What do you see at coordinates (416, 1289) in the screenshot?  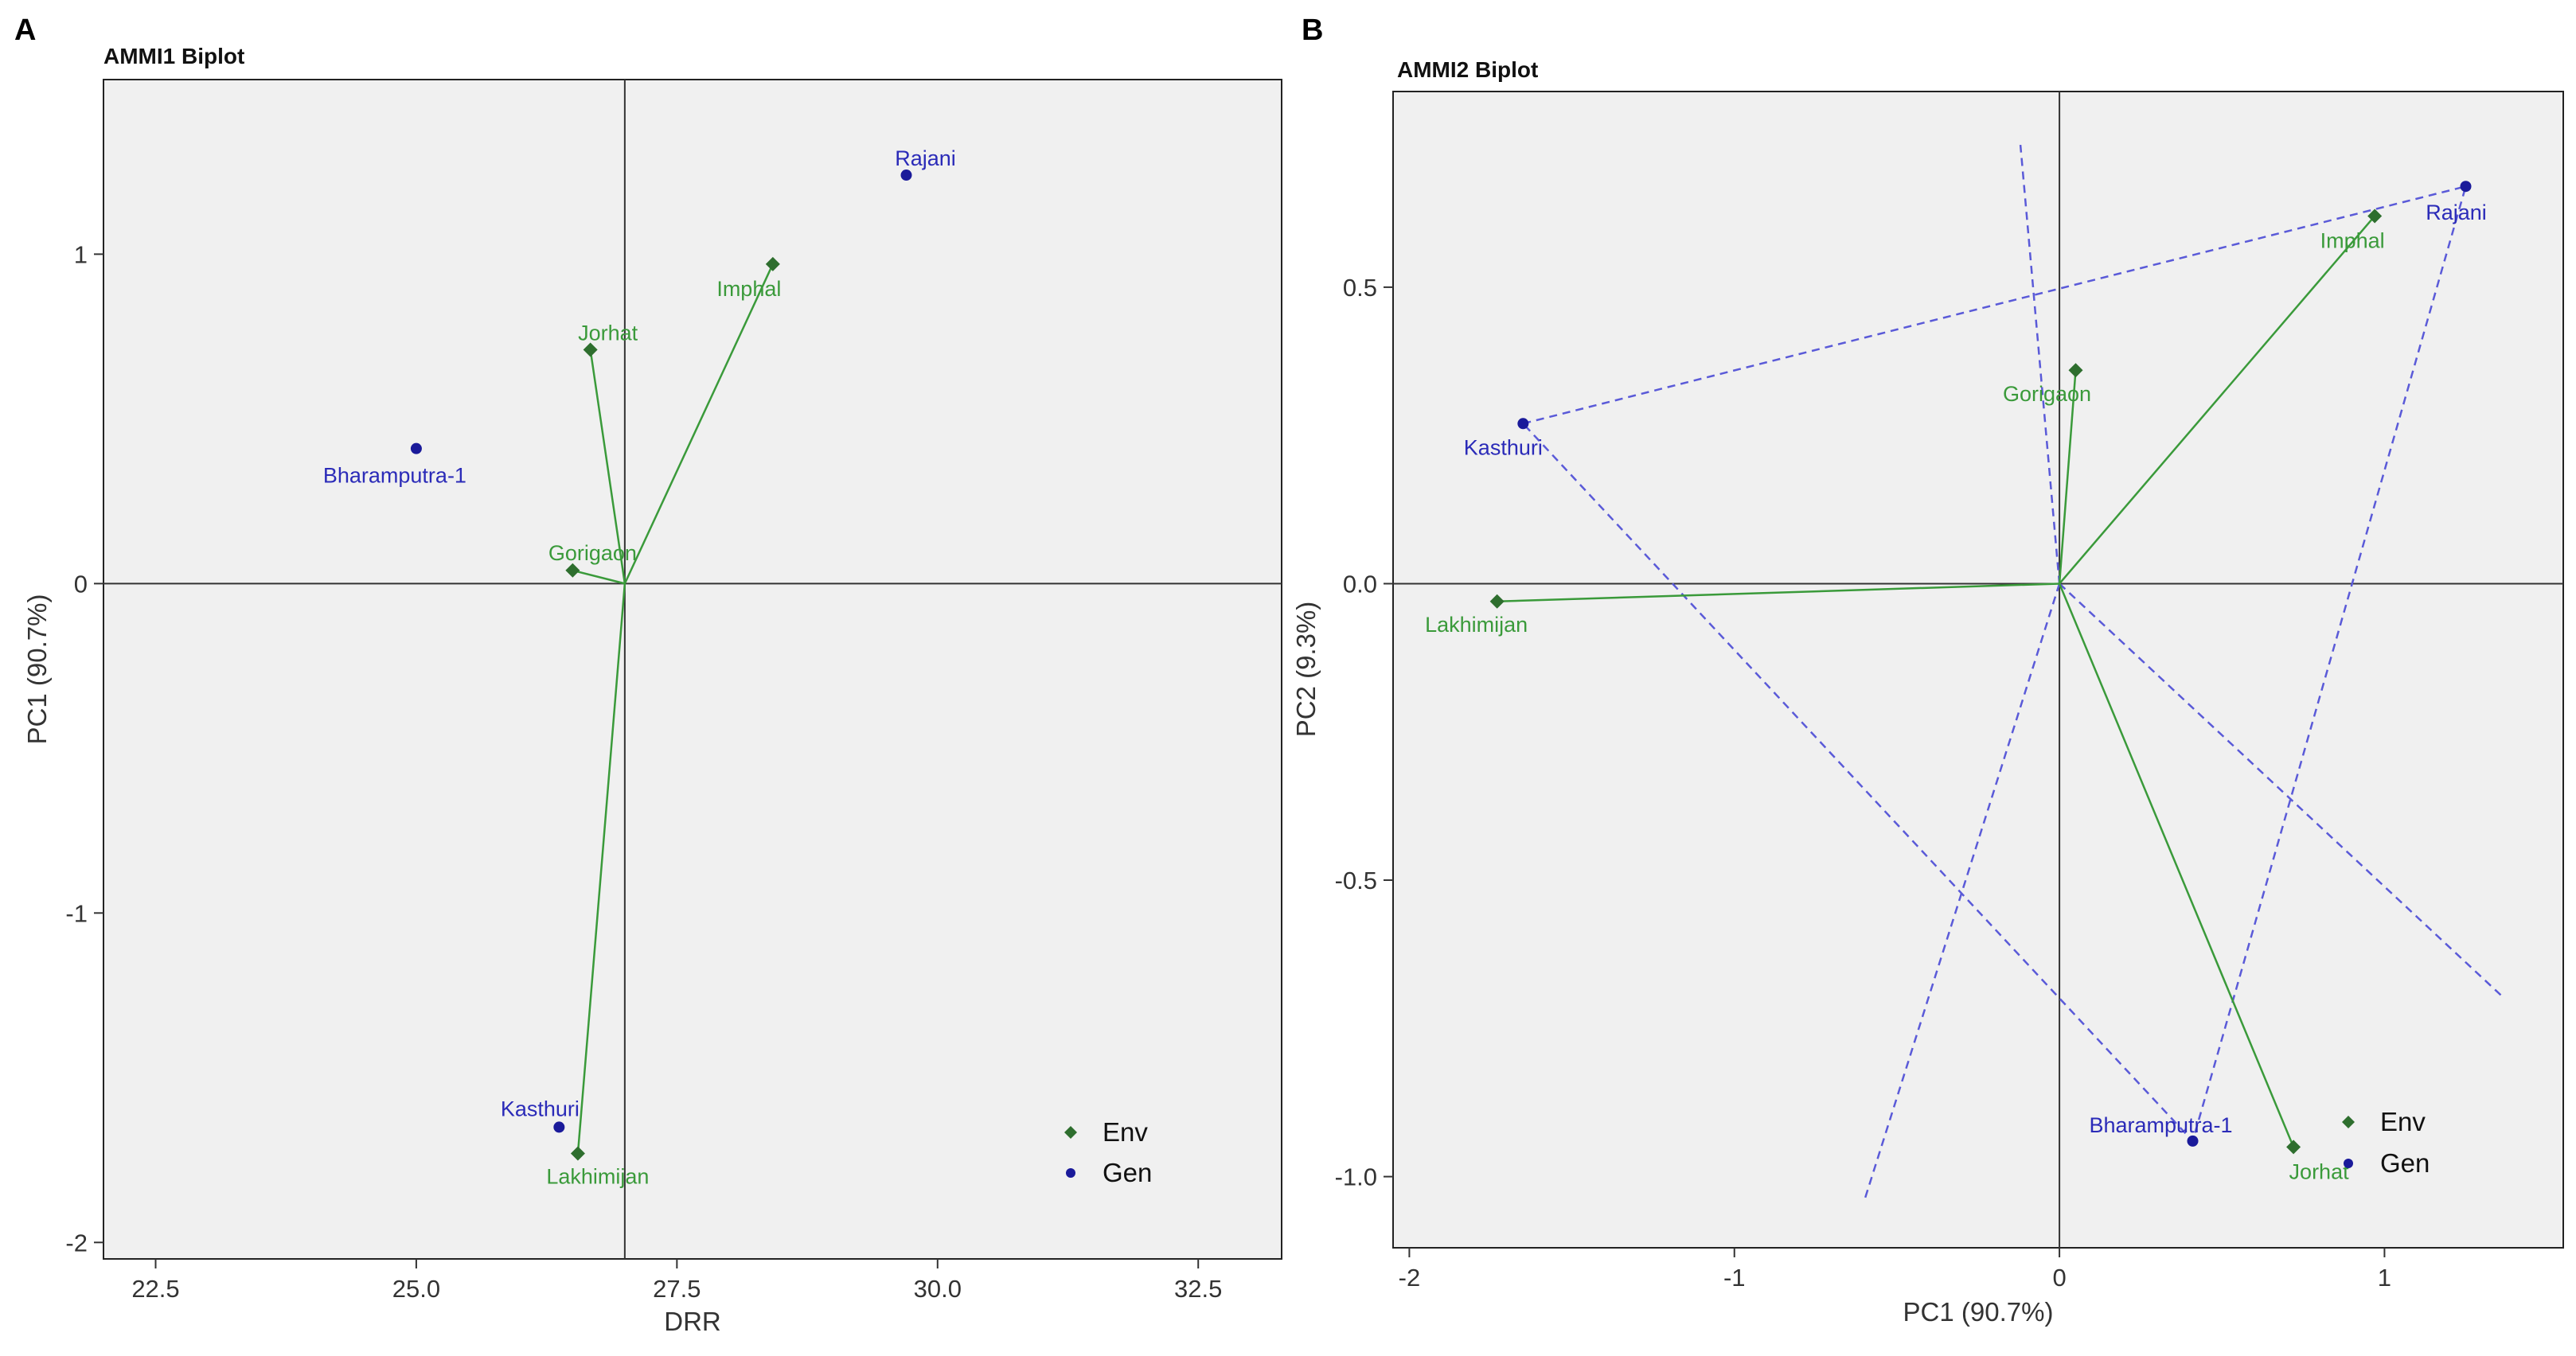 I see `x-tick-label: 25.0` at bounding box center [416, 1289].